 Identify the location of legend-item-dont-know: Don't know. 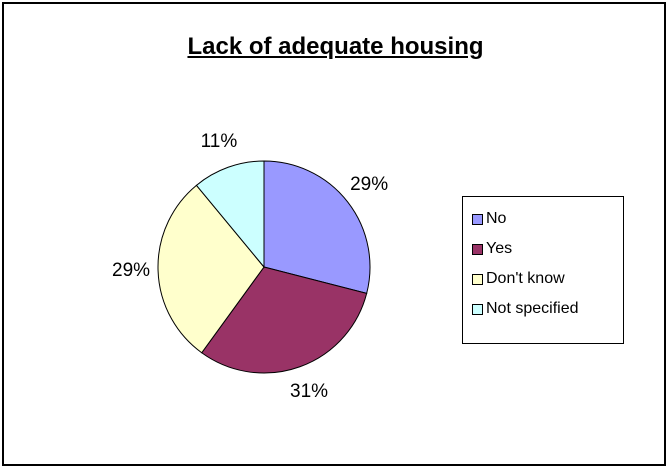
(543, 279).